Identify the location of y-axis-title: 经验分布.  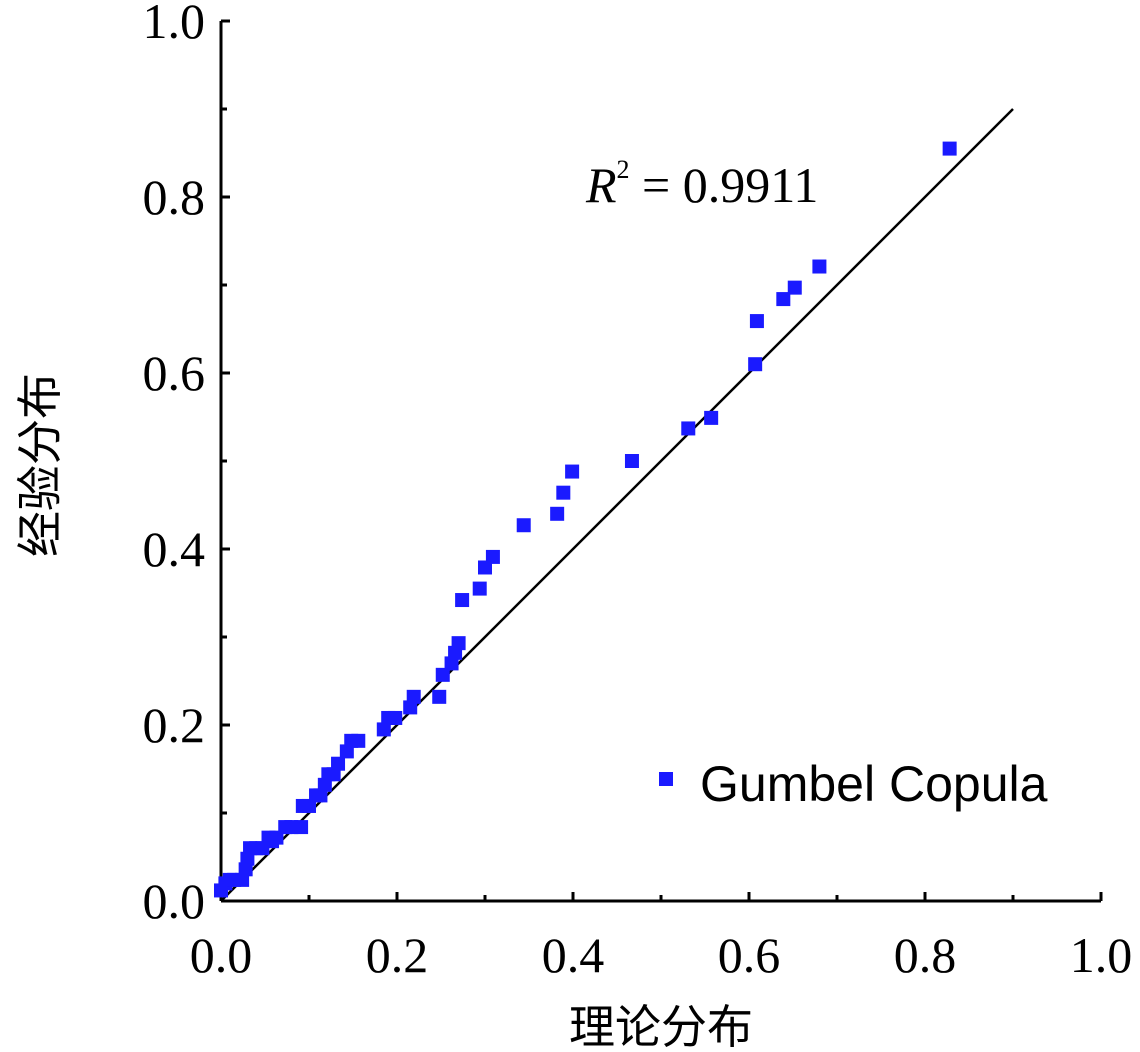
(40, 465).